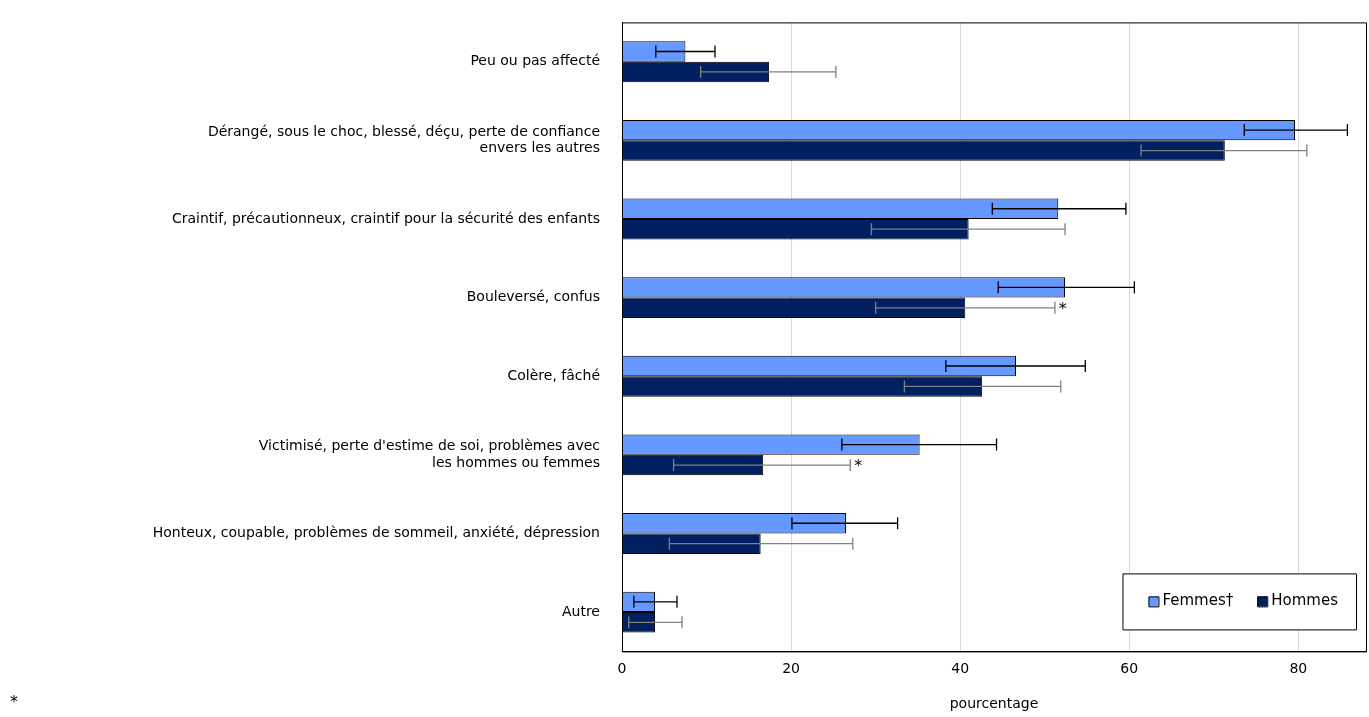 The image size is (1369, 717). I want to click on y-tick-label: Colère, fâché, so click(553, 374).